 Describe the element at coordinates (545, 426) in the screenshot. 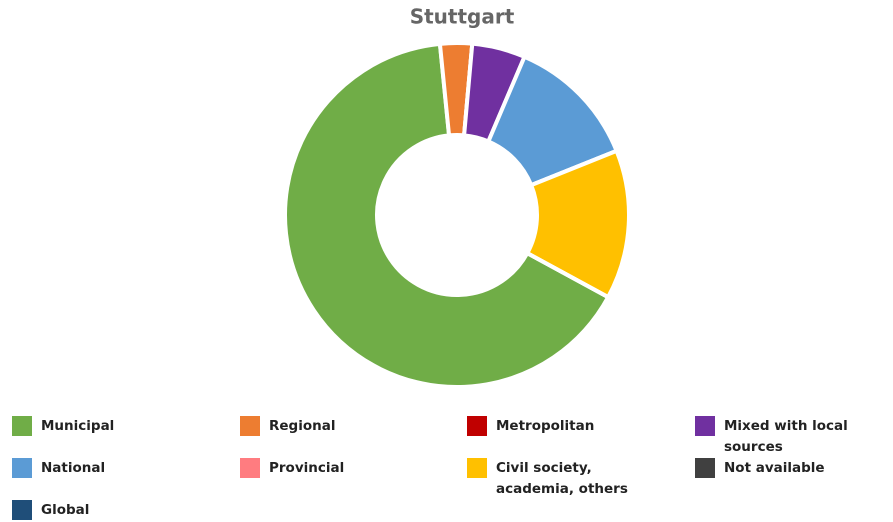

I see `legend-label: Metropolitan` at that location.